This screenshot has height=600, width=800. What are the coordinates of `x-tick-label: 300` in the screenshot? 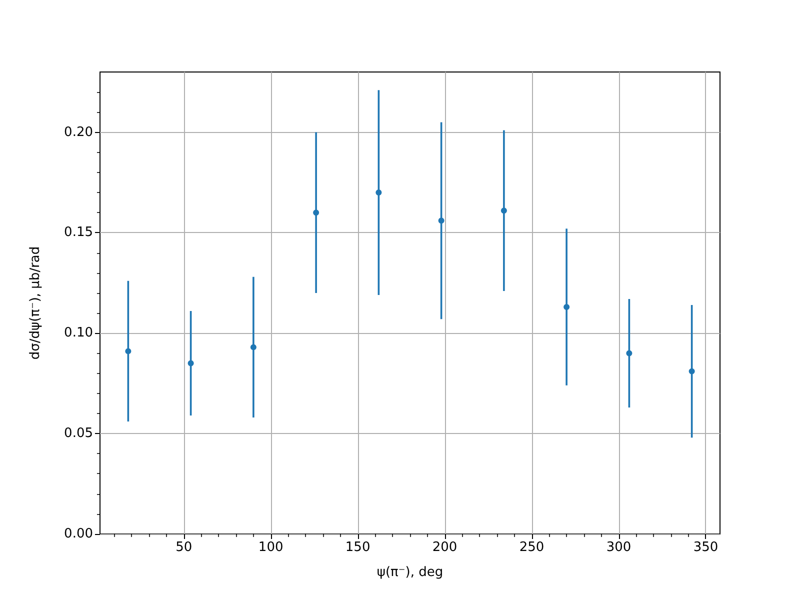 It's located at (619, 547).